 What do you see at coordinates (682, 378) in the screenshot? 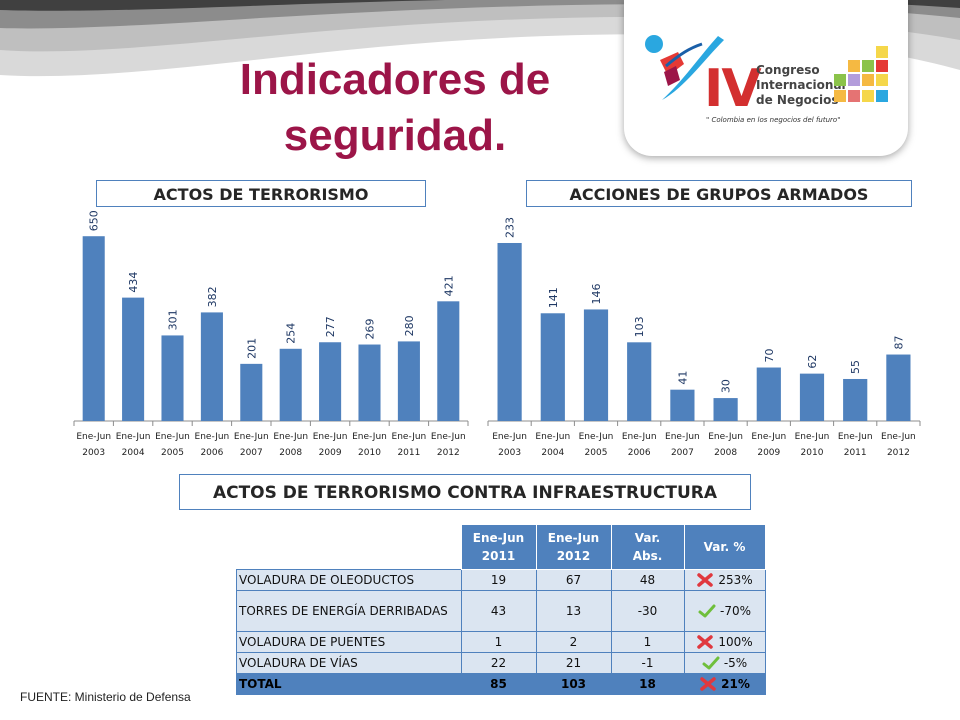
I see `data-label: 41` at bounding box center [682, 378].